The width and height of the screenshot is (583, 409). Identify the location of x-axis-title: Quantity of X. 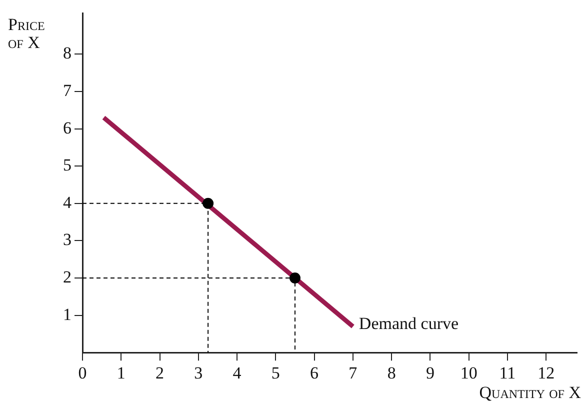
(530, 392).